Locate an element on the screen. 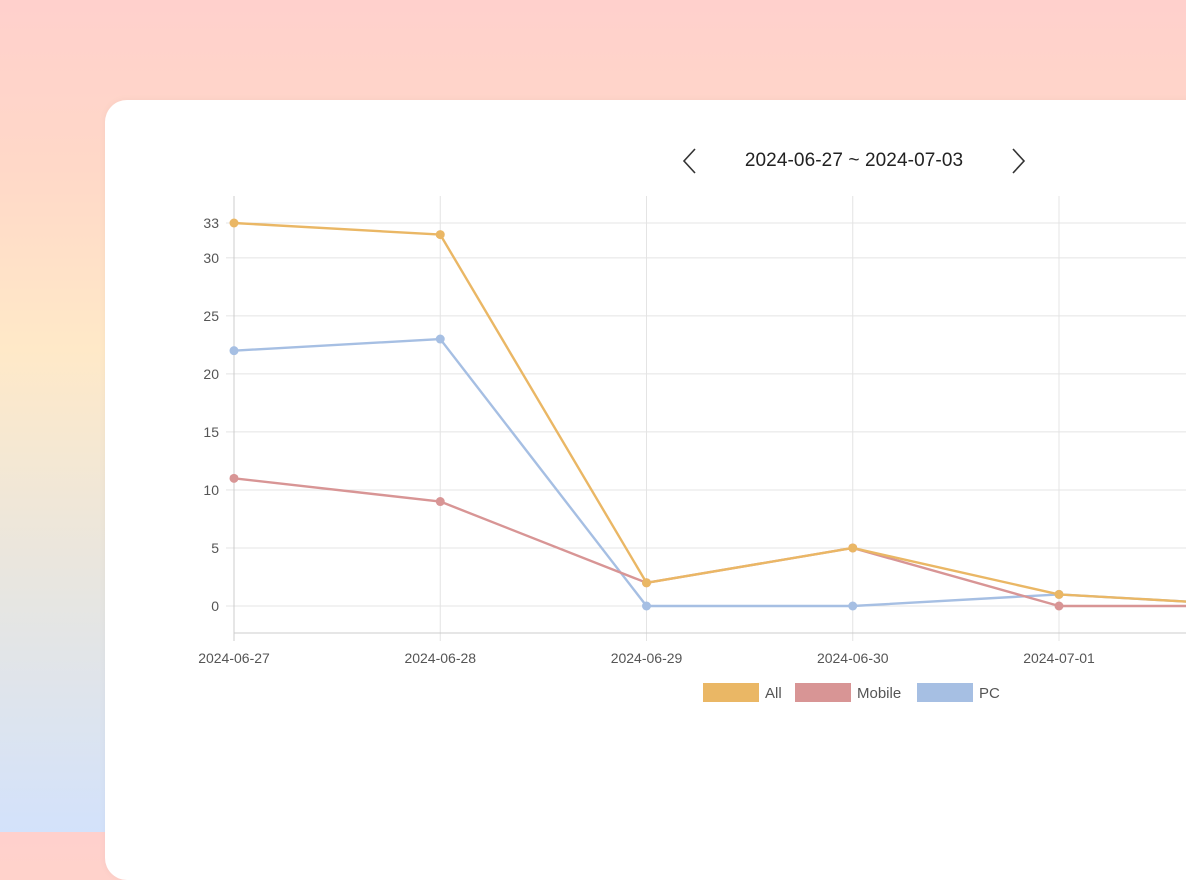 This screenshot has height=880, width=1186. legend-item-all: All is located at coordinates (742, 692).